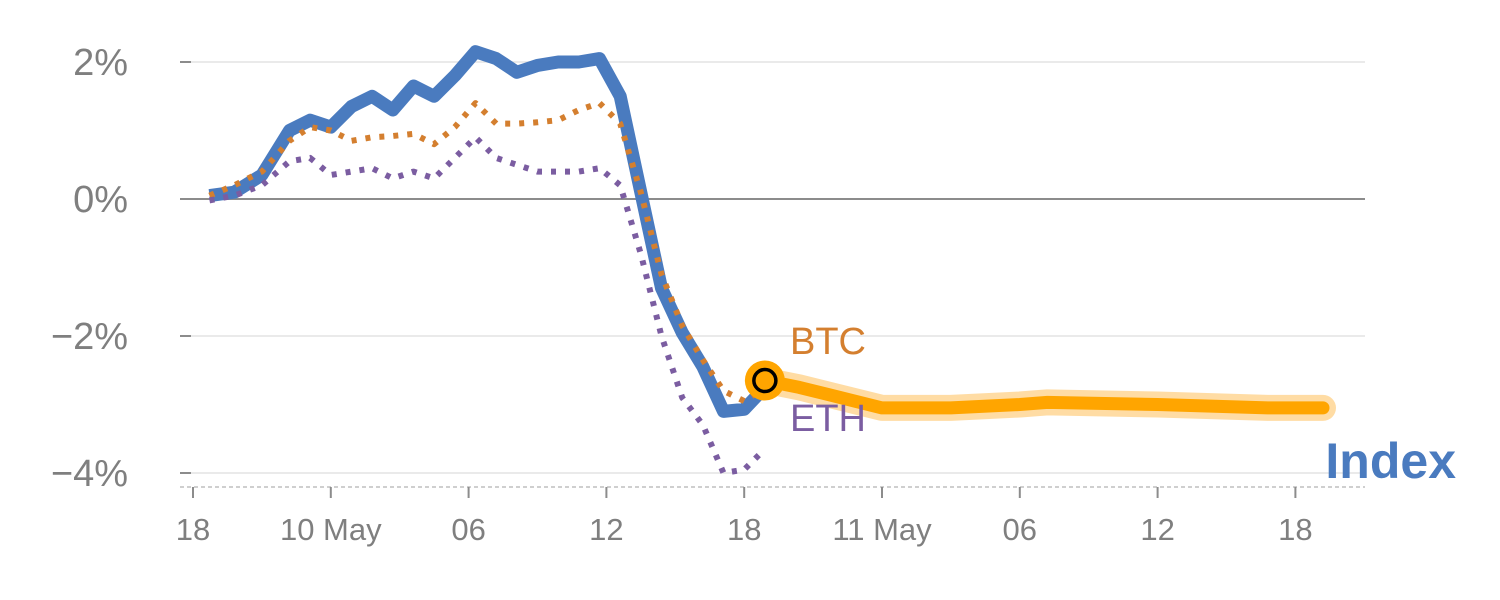 This screenshot has height=600, width=1500. Describe the element at coordinates (828, 342) in the screenshot. I see `series-label-btc: BTC` at that location.